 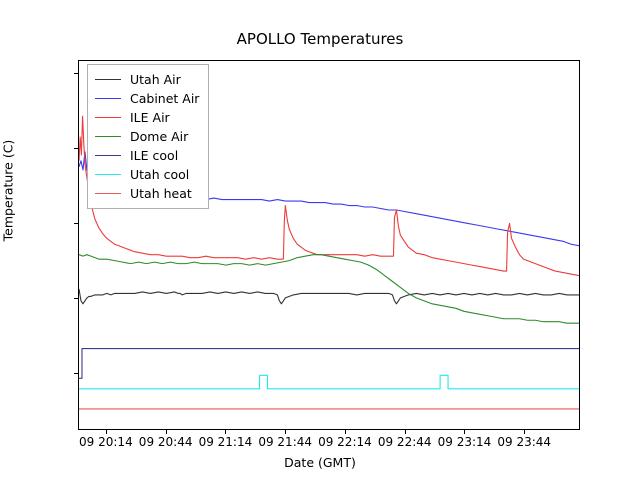 I want to click on chart-title: APOLLO Temperatures, so click(x=320, y=39).